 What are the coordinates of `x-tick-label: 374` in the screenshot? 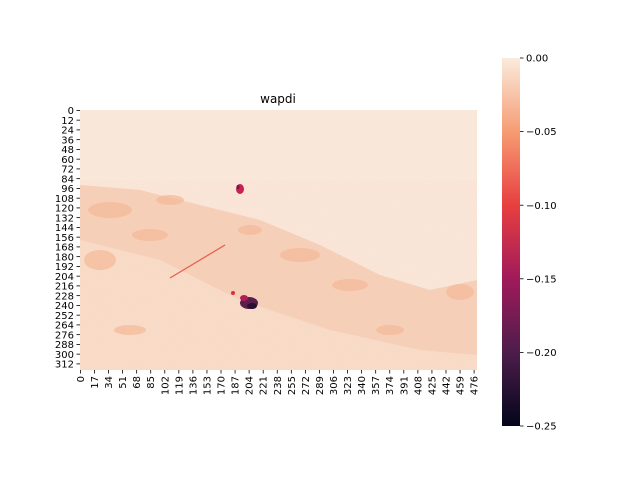 It's located at (390, 385).